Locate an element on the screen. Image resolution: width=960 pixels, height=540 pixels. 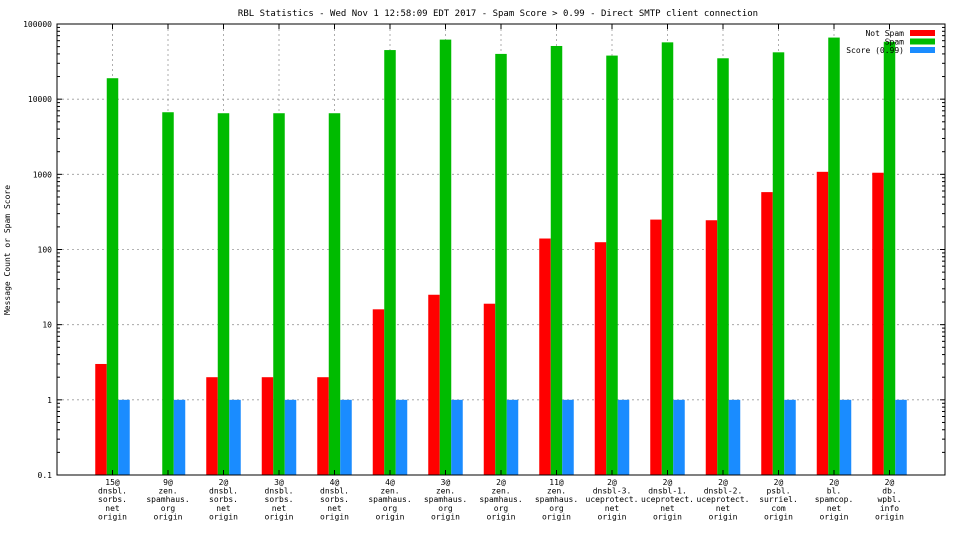
x-tick-label: spamcop. is located at coordinates (834, 499).